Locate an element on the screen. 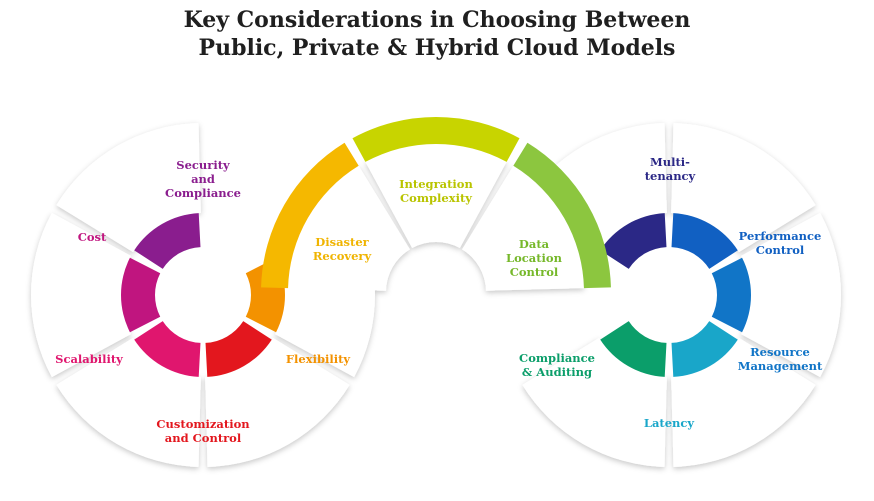 This screenshot has height=501, width=874. label-integration-complexity: Integration Complexity is located at coordinates (436, 191).